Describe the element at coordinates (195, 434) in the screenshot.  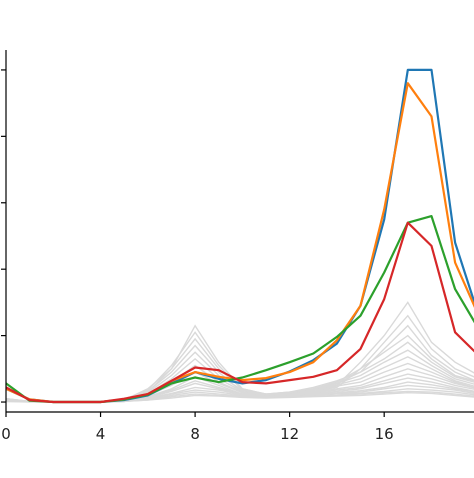
I see `x-tick-label-2: 8` at that location.